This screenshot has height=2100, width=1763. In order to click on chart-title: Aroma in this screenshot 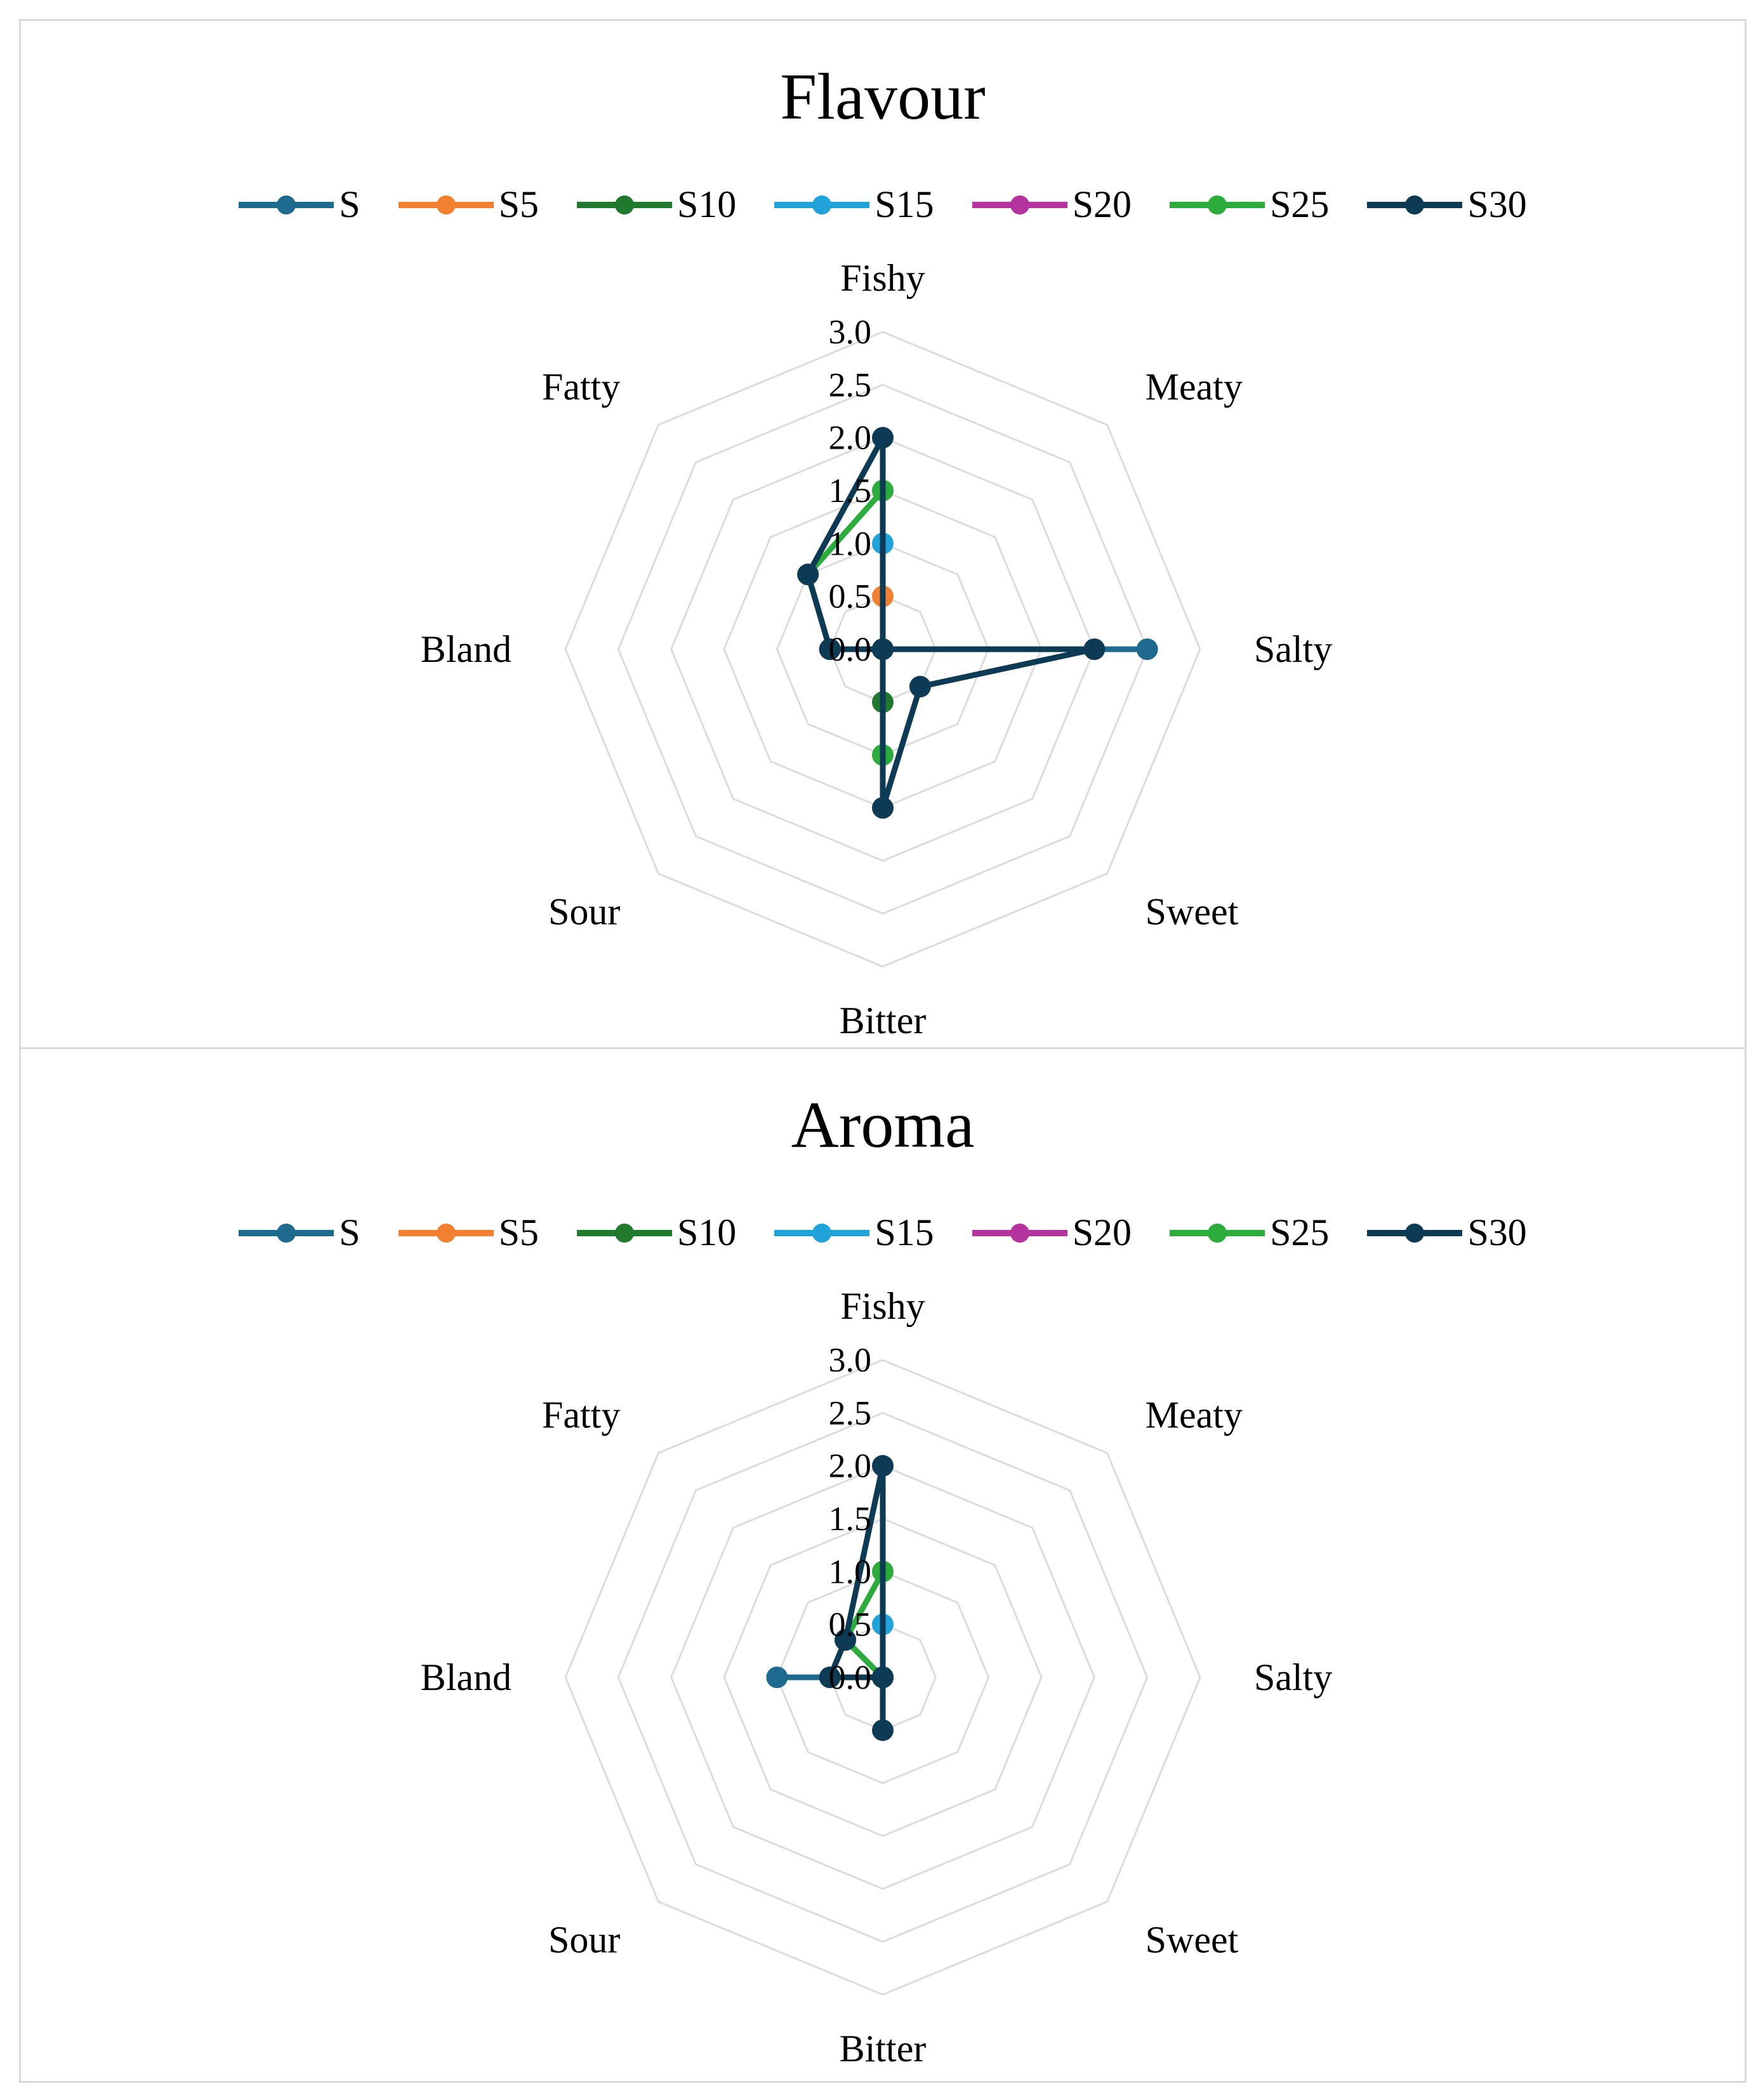, I will do `click(883, 1124)`.